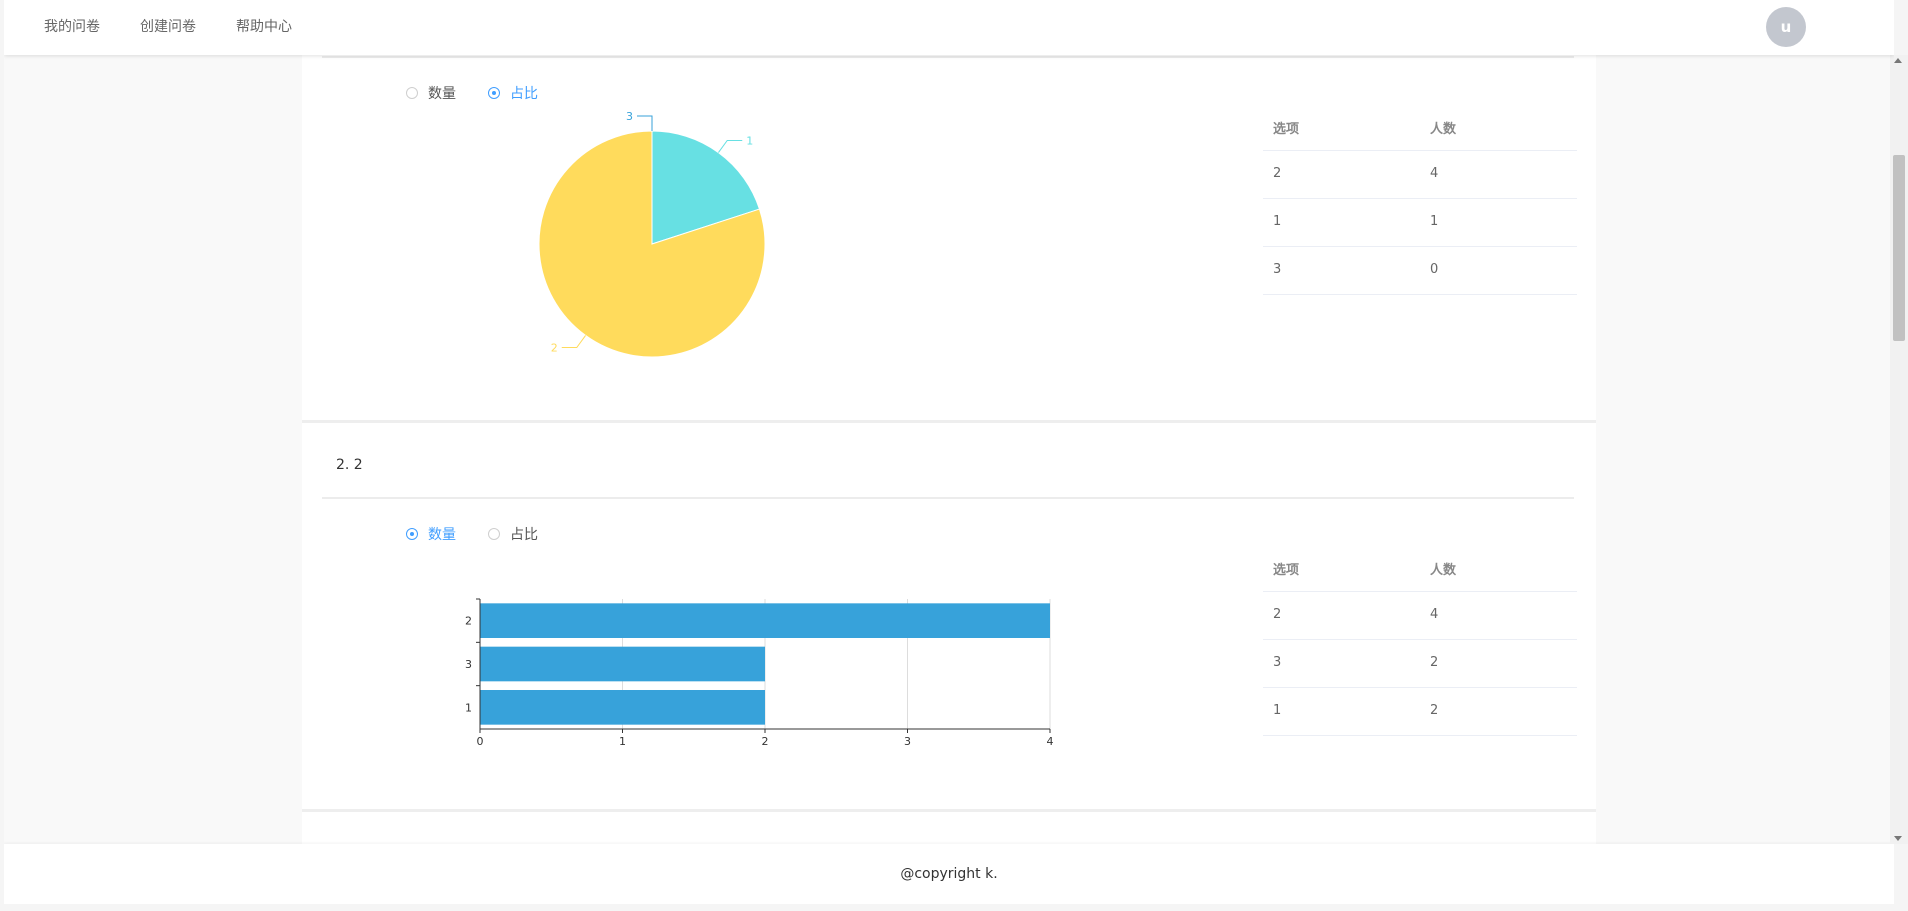  Describe the element at coordinates (1420, 664) in the screenshot. I see `table-row: 3 2` at that location.